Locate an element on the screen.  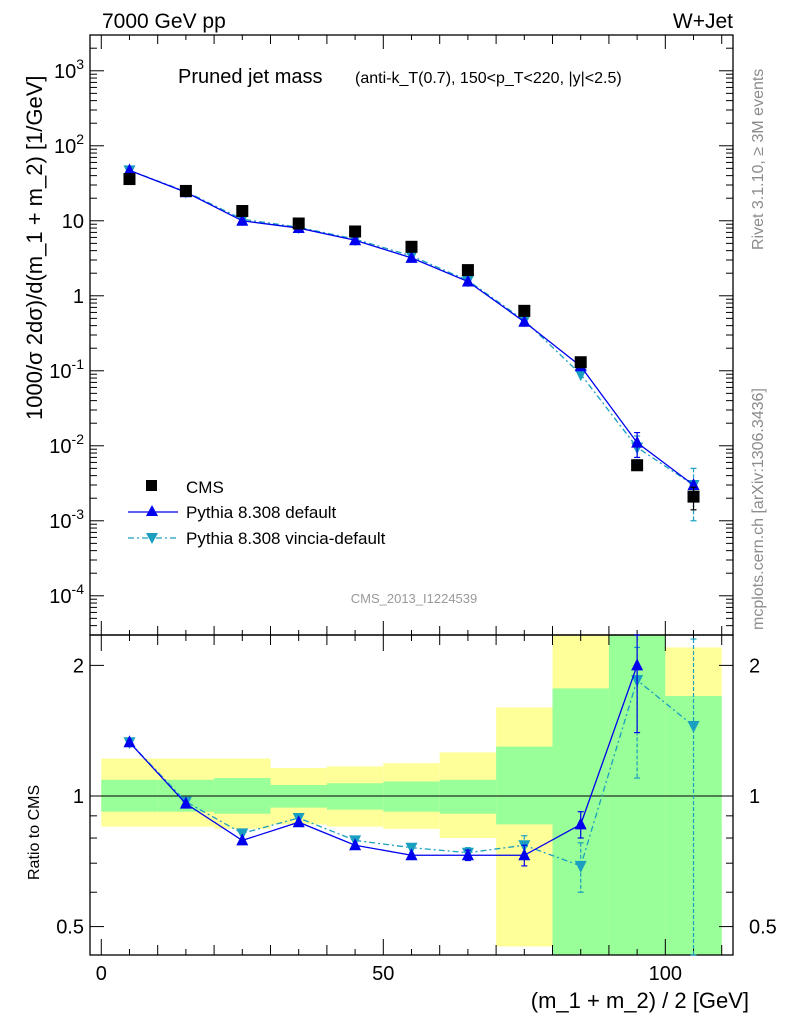
y-tick-label: 10² is located at coordinates (69, 144).